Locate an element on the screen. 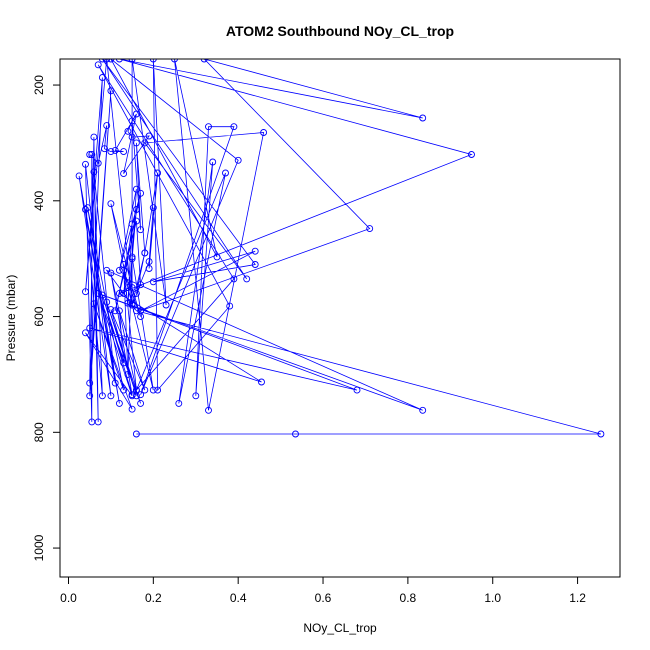 This screenshot has width=650, height=650. y-tick-label: 200 is located at coordinates (39, 85).